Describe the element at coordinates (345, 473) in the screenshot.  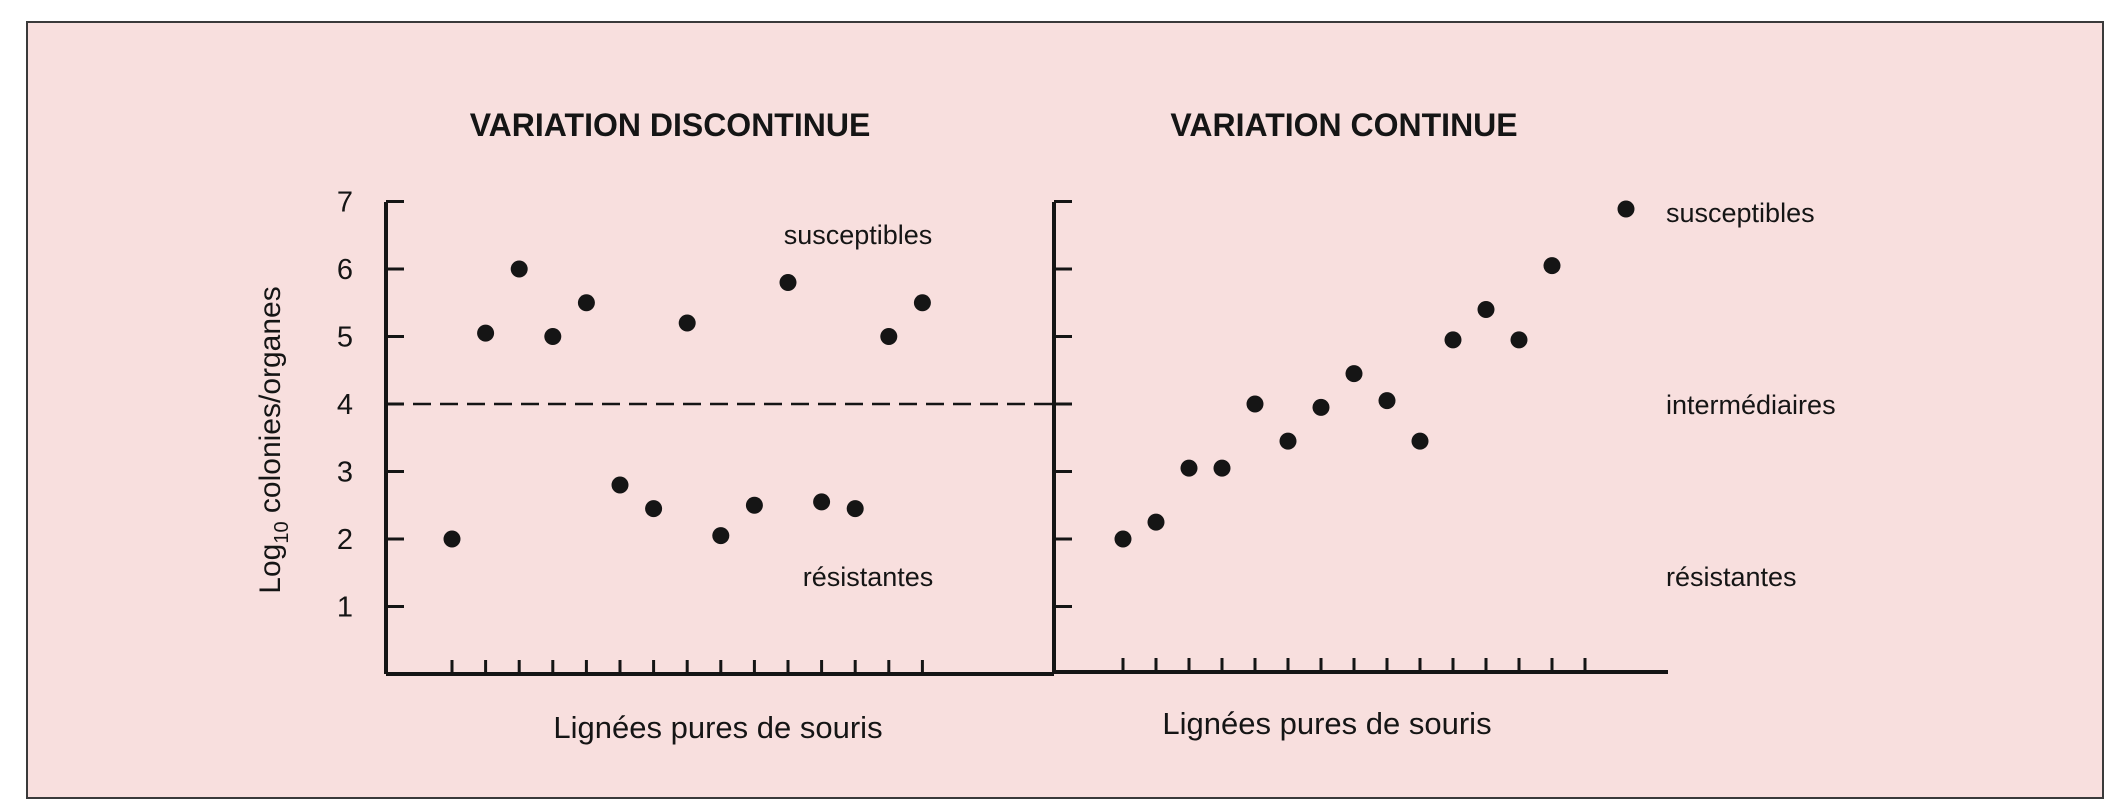
I see `y-tick-label-3: 3` at that location.